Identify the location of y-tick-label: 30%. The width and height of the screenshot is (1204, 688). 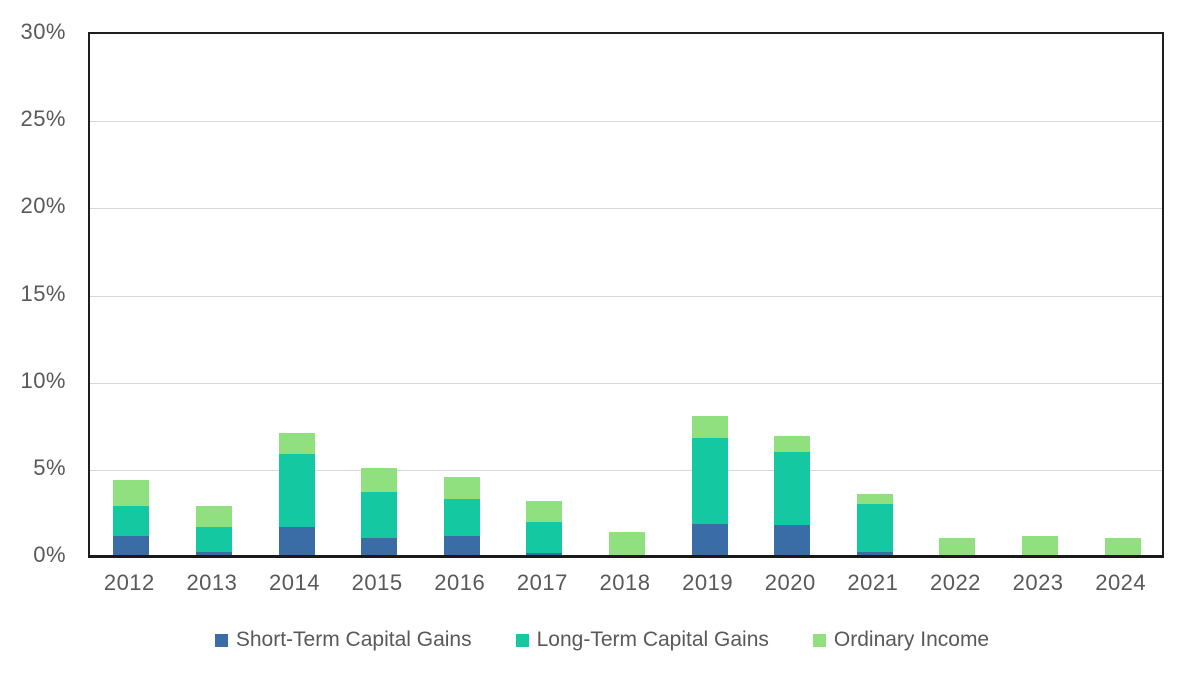
(43, 31).